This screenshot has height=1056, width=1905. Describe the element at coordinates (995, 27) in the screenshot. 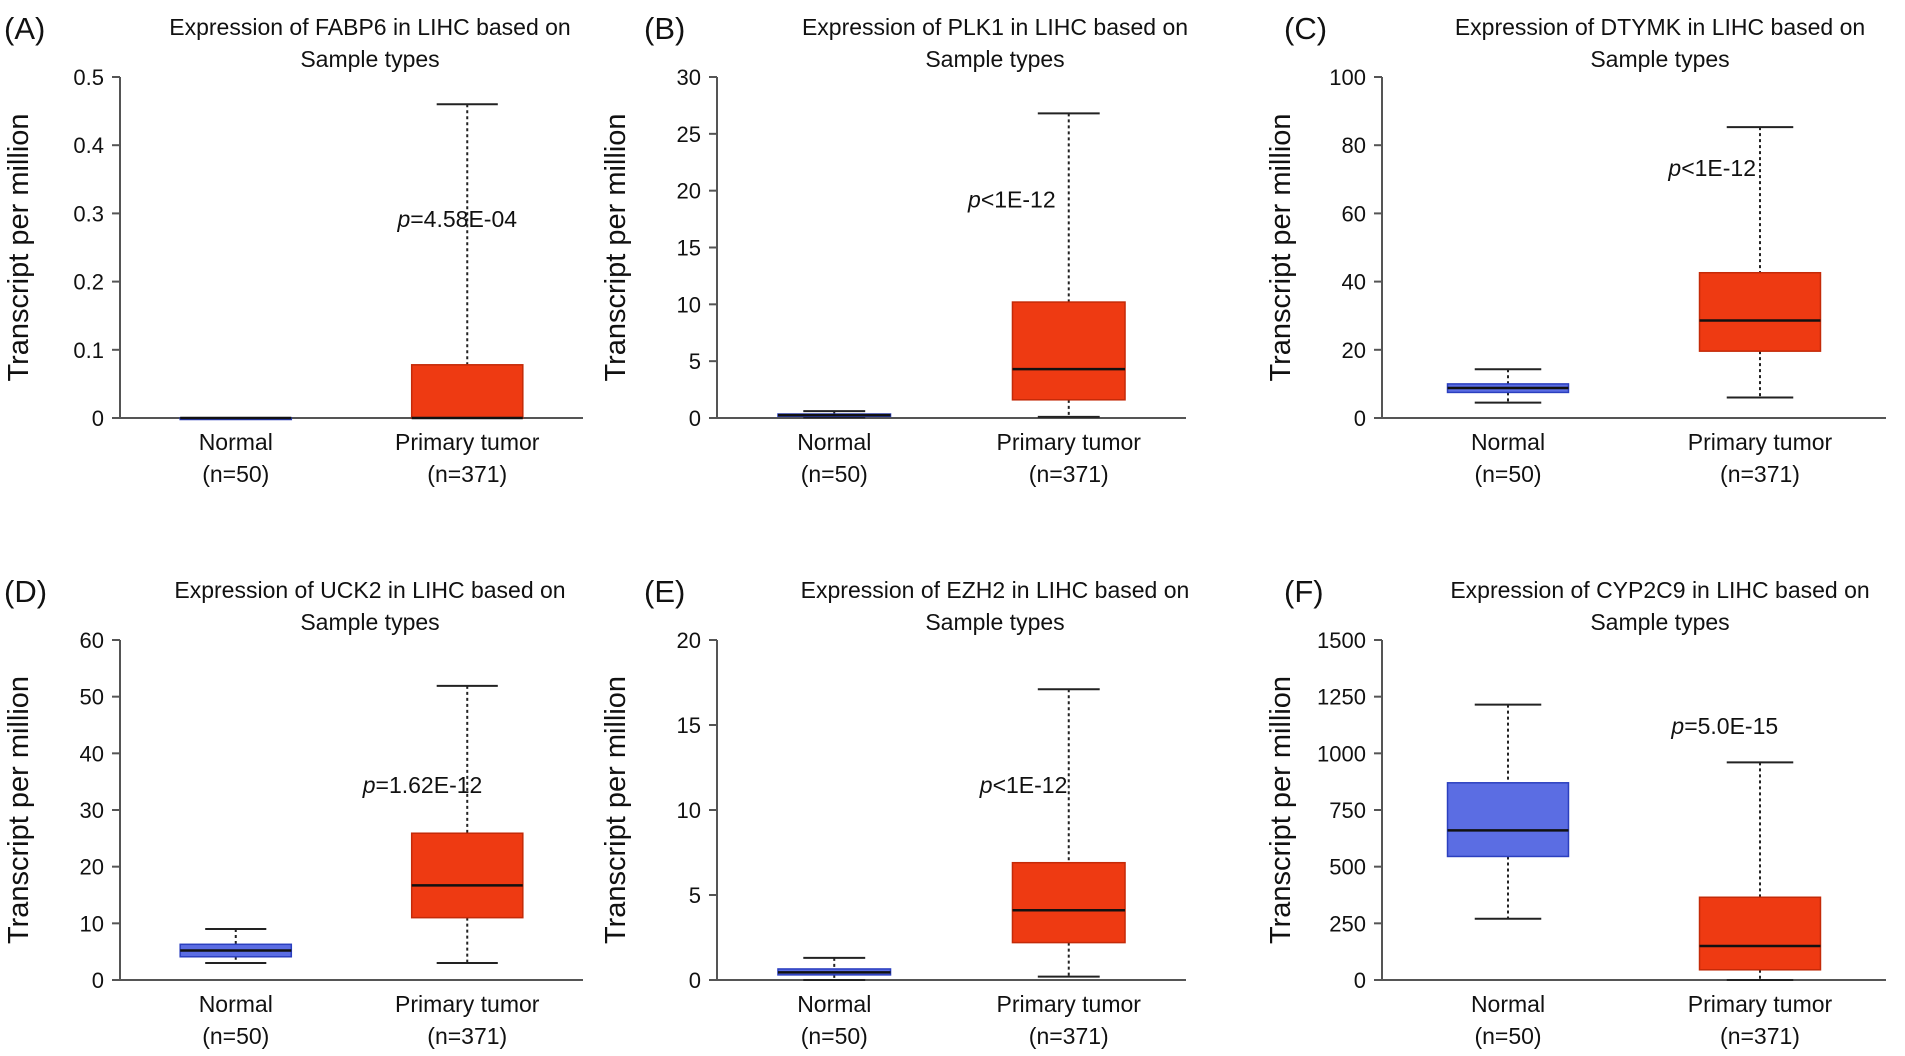

I see `chart-title-line-1: Expression of PLK1 in LIHC based on` at that location.